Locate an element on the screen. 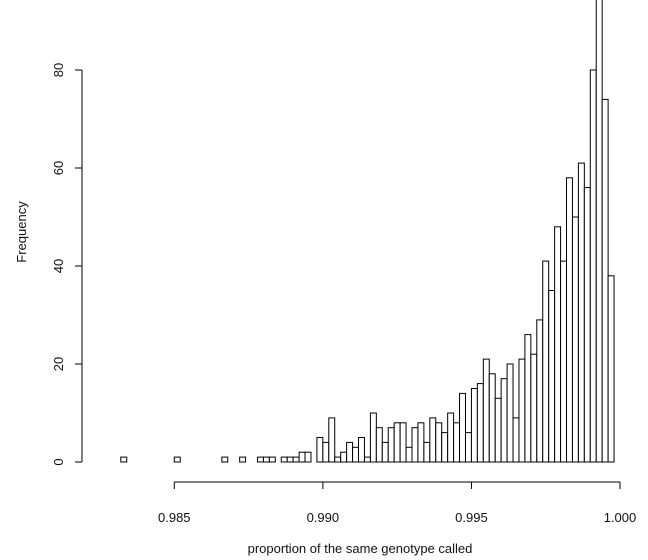 This screenshot has height=560, width=648. x-tick-label: 0.990 is located at coordinates (323, 517).